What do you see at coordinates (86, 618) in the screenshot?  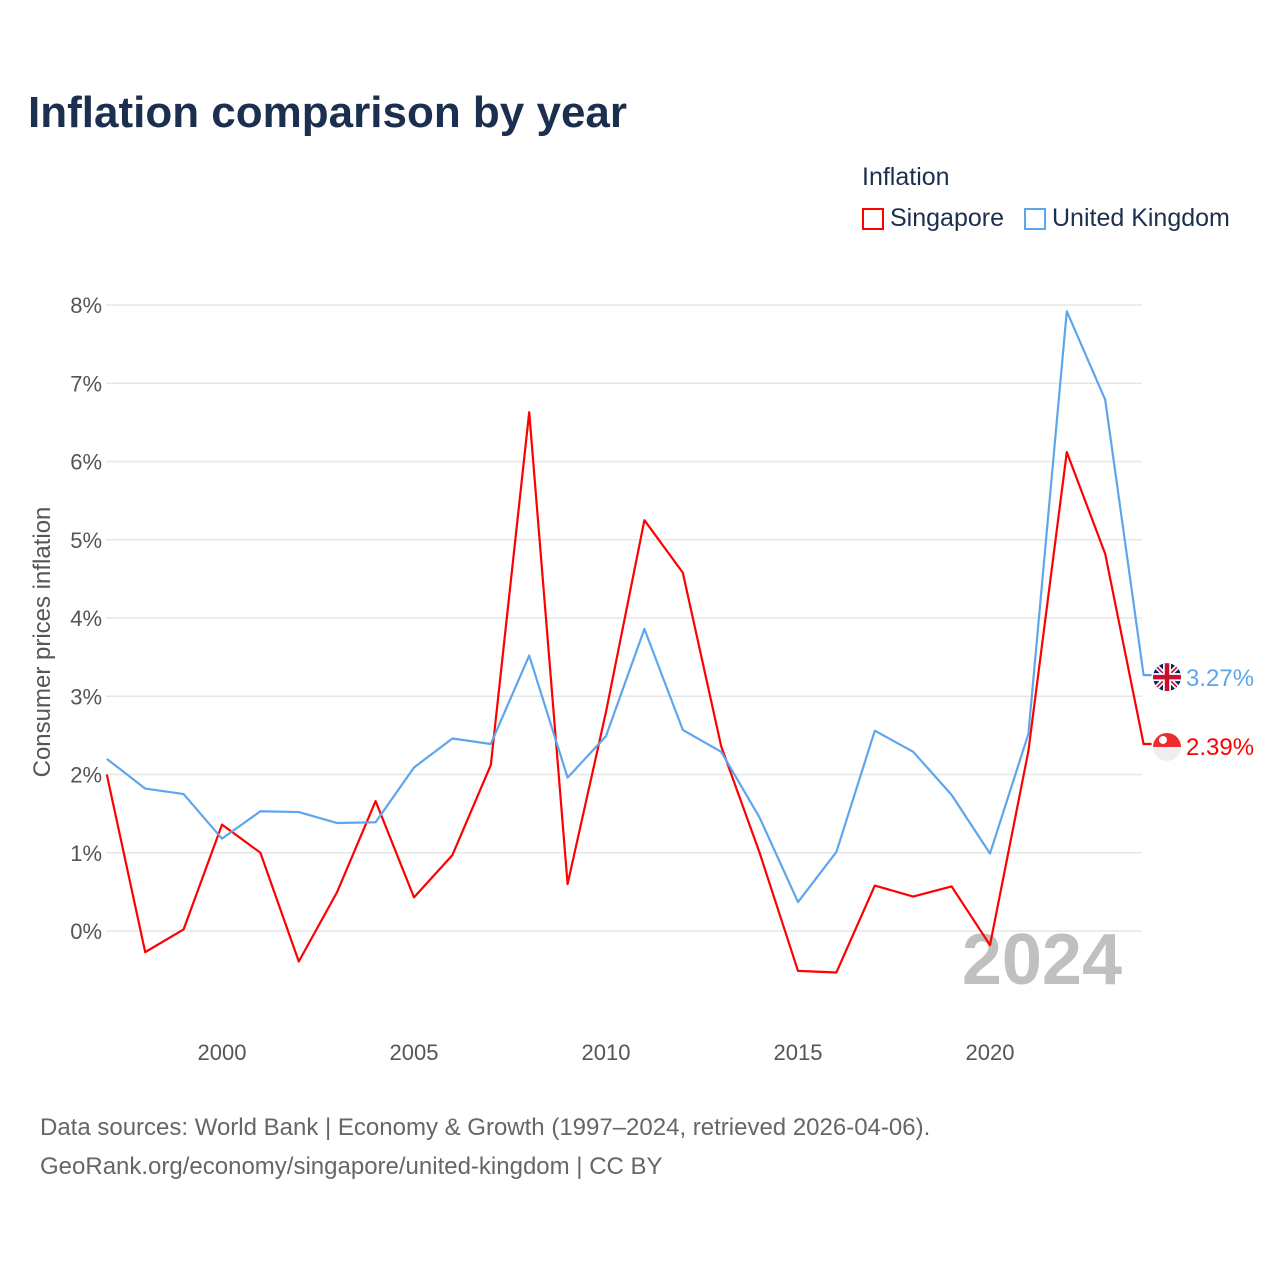 I see `y-tick-label: 4%` at bounding box center [86, 618].